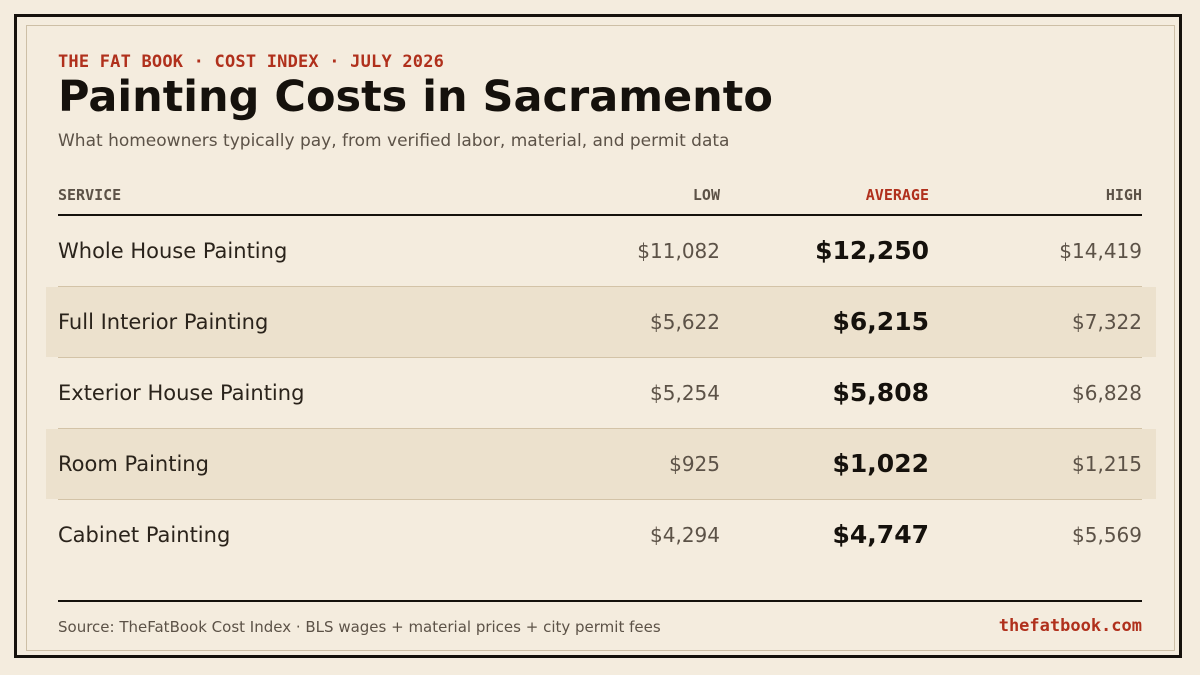 The height and width of the screenshot is (675, 1200). What do you see at coordinates (880, 392) in the screenshot?
I see `average-price: $5,808` at bounding box center [880, 392].